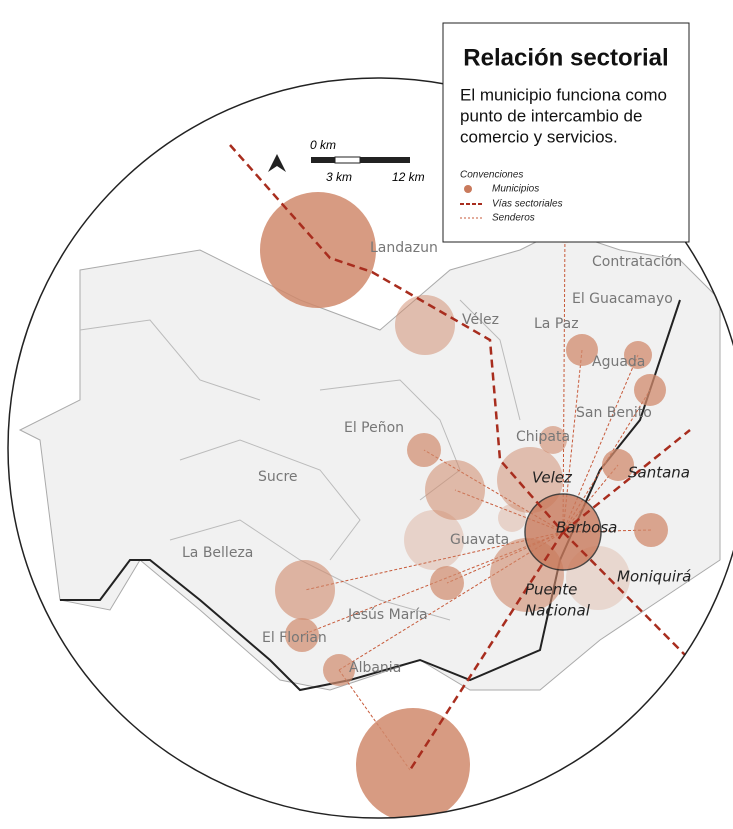 Image resolution: width=733 pixels, height=829 pixels. Describe the element at coordinates (565, 57) in the screenshot. I see `title: Relación sectorial` at that location.